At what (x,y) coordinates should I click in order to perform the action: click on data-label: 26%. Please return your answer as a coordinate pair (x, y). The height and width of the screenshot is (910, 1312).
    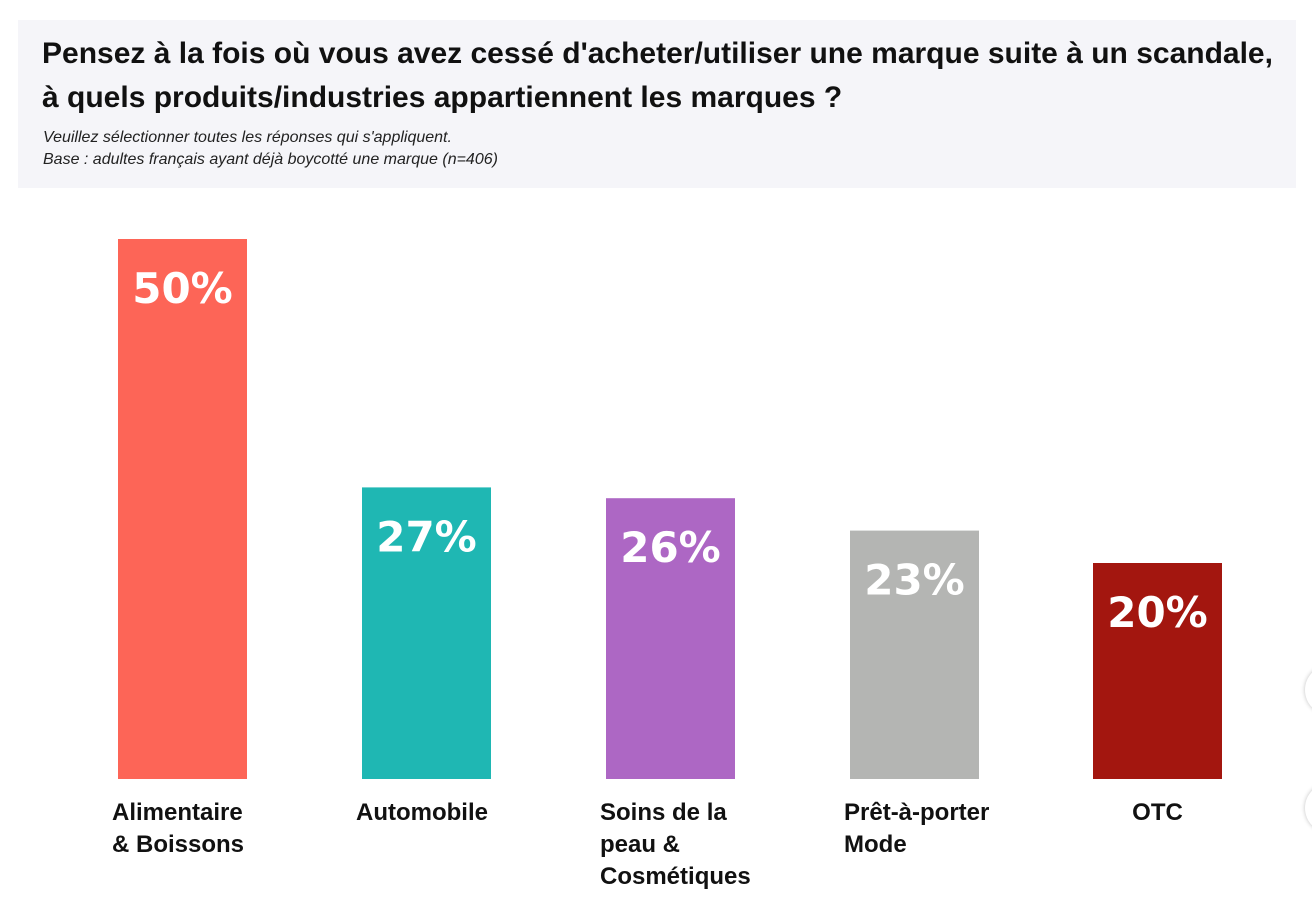
    Looking at the image, I should click on (670, 547).